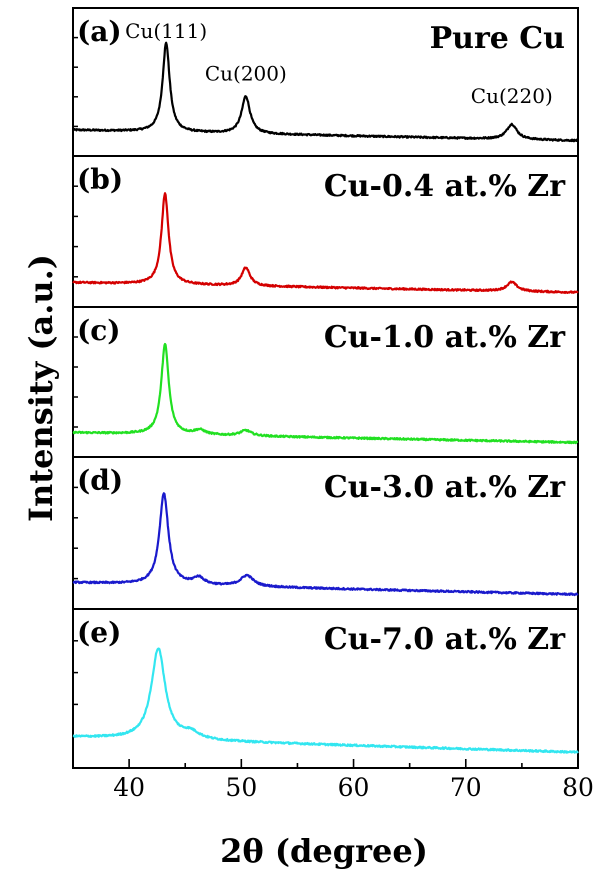  Describe the element at coordinates (41, 388) in the screenshot. I see `y-axis-label: Intensity (a.u.)` at that location.